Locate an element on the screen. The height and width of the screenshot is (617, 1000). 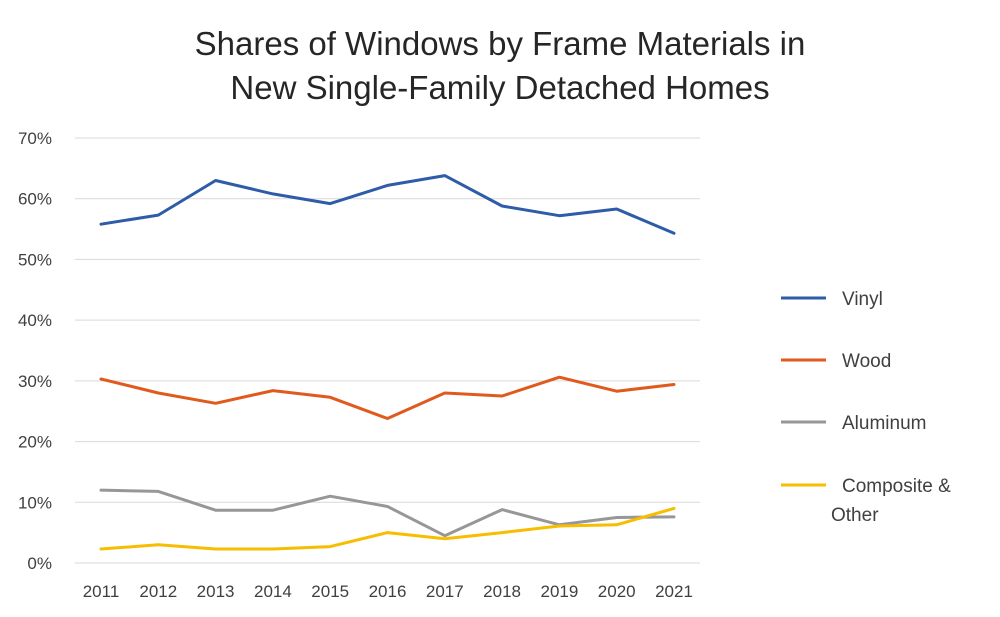
legend: Vinyl Wood Aluminum Composite & Other is located at coordinates (866, 407).